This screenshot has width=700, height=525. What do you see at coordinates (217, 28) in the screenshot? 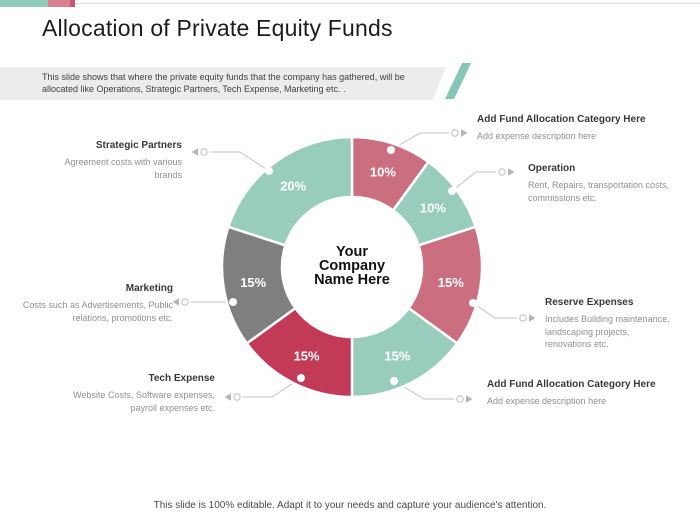
I see `slide-title: Allocation of Private Equity Funds` at bounding box center [217, 28].